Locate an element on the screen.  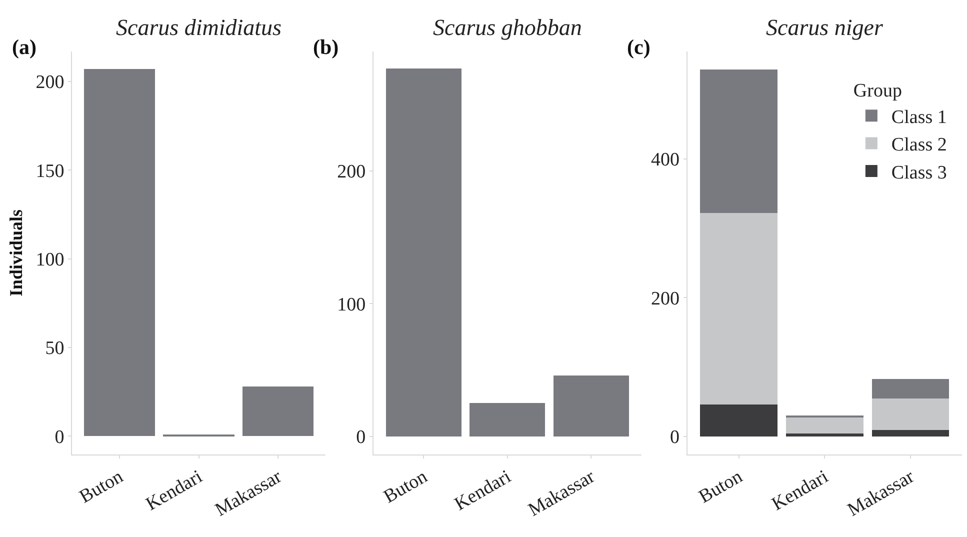
text: (a) is located at coordinates (24, 47).